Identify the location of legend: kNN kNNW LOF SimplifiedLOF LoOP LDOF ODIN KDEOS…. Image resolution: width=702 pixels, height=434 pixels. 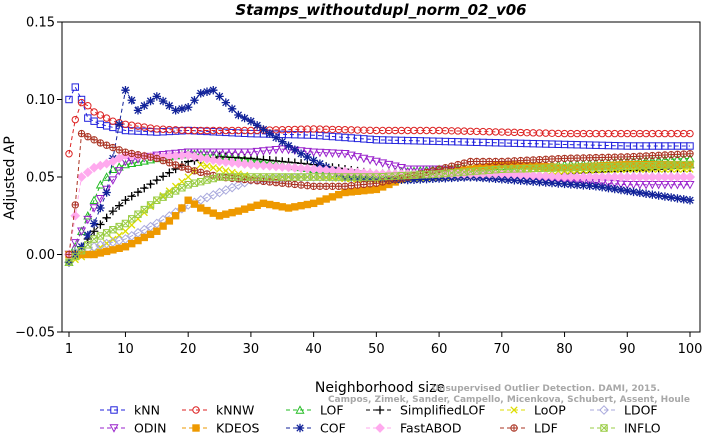
(380, 418).